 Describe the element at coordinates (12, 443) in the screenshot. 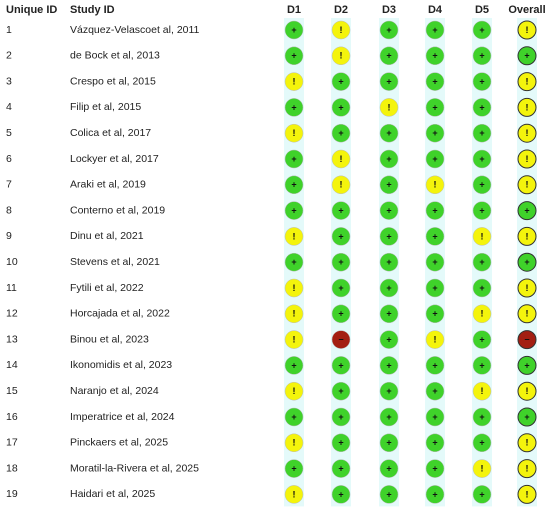

I see `unique-id: 17` at that location.